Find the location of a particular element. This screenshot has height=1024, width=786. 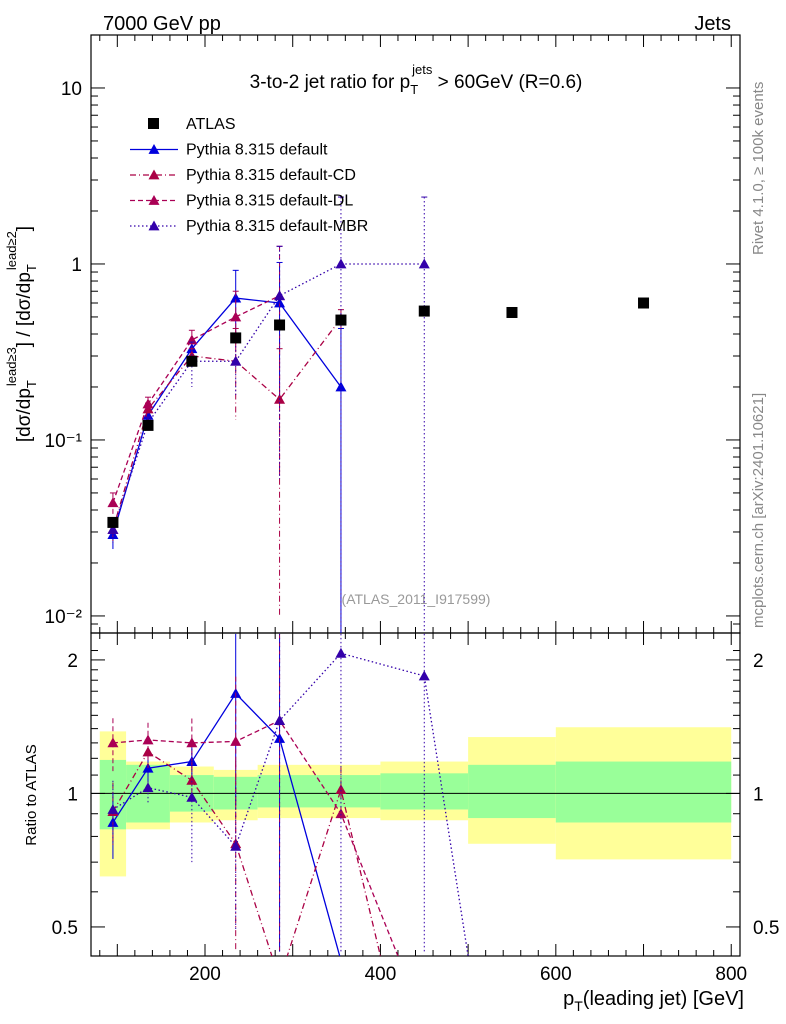

ratio-tick-label-right: 0.5 is located at coordinates (766, 928).